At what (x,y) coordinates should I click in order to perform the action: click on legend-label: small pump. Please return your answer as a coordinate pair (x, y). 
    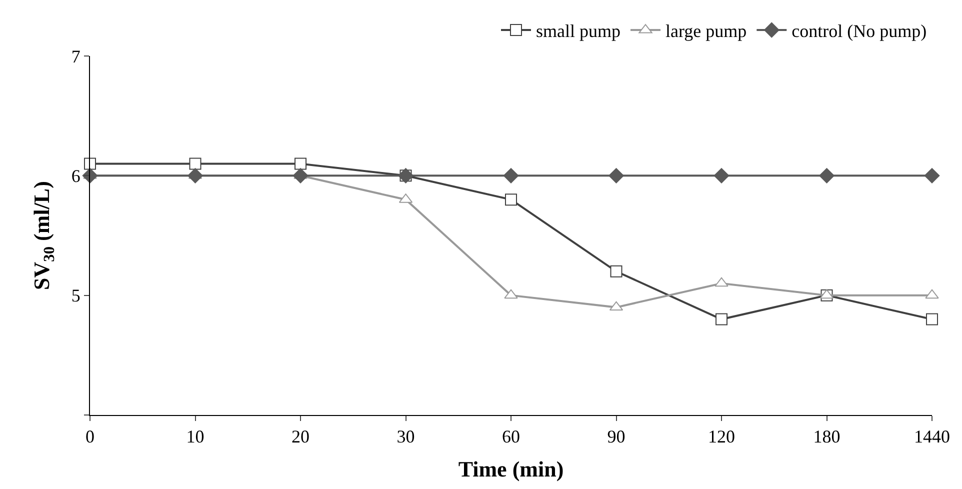
    Looking at the image, I should click on (578, 31).